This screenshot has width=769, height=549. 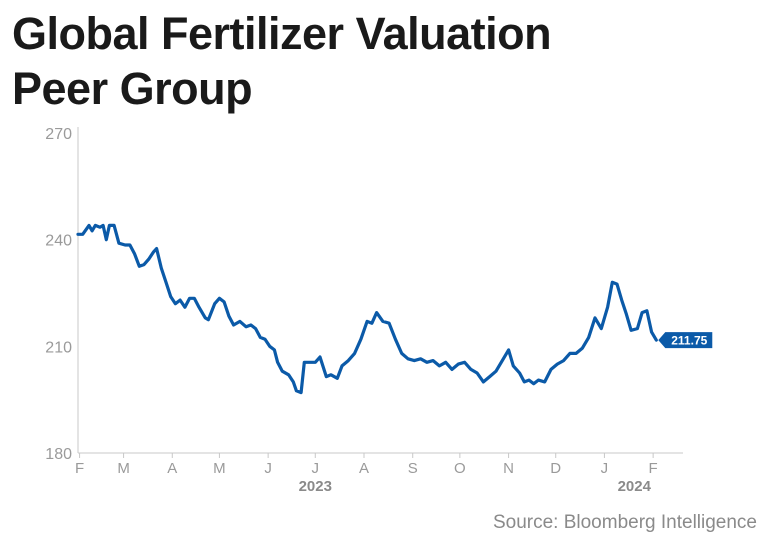 I want to click on last-value-tag, so click(x=685, y=340).